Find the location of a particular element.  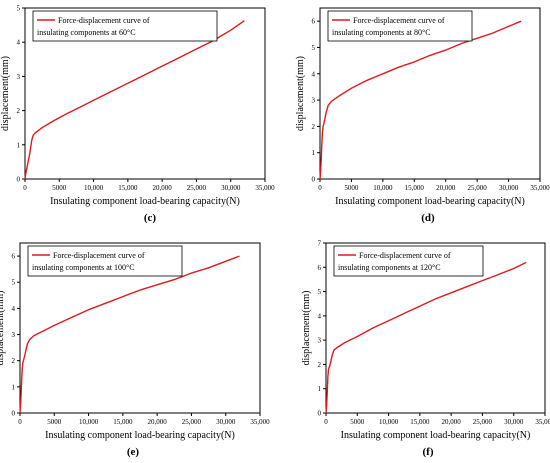

panel-label: (c) is located at coordinates (150, 218).